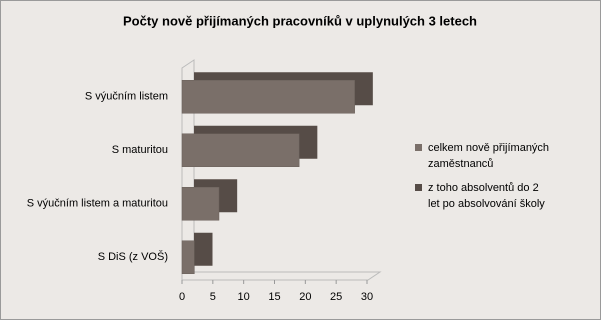 The height and width of the screenshot is (320, 601). Describe the element at coordinates (486, 204) in the screenshot. I see `legend-line: let po absolvování školy` at that location.